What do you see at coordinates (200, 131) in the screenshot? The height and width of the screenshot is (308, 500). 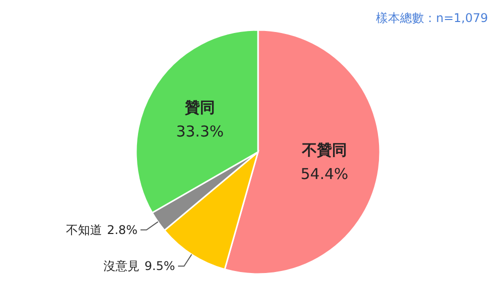 I see `data-label: 33.3%` at bounding box center [200, 131].